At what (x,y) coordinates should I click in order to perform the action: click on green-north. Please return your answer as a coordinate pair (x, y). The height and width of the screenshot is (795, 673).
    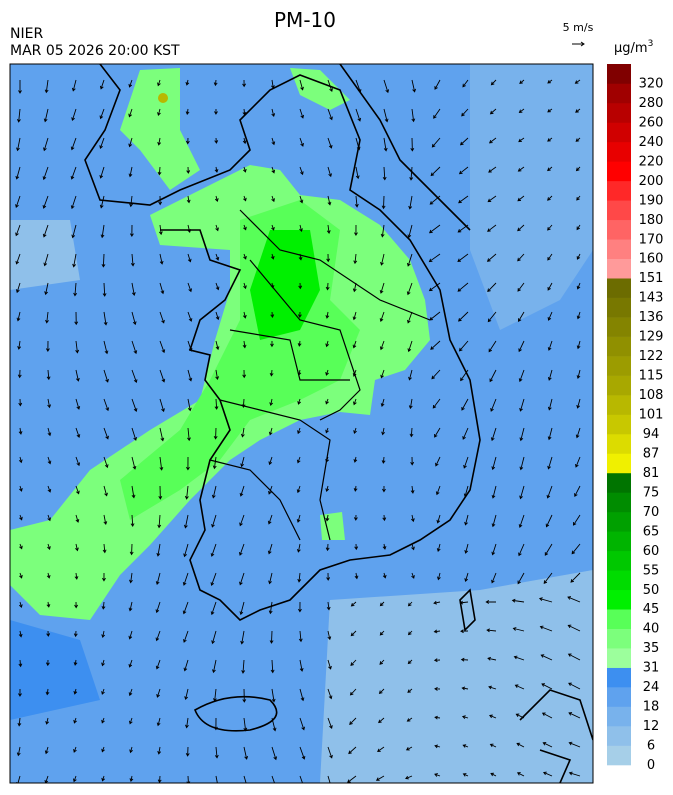
    Looking at the image, I should click on (160, 129).